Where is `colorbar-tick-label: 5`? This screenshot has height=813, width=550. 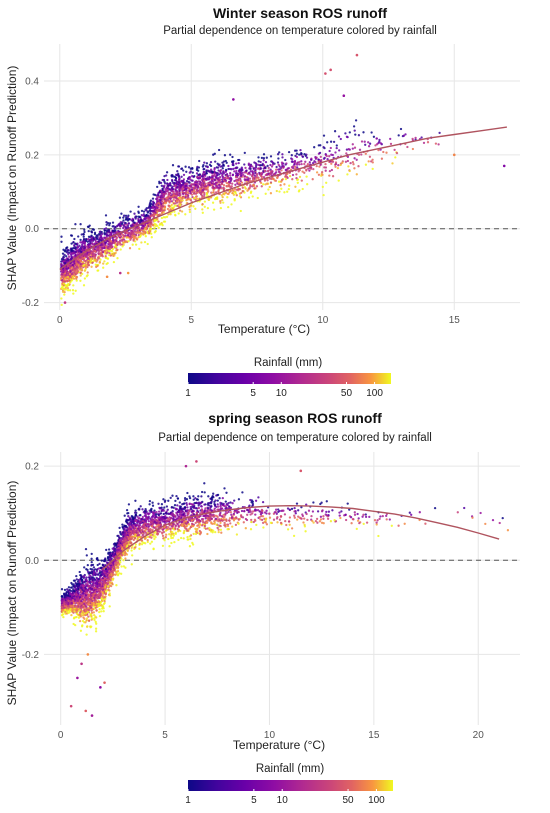 colorbar-tick-label: 5 is located at coordinates (253, 393).